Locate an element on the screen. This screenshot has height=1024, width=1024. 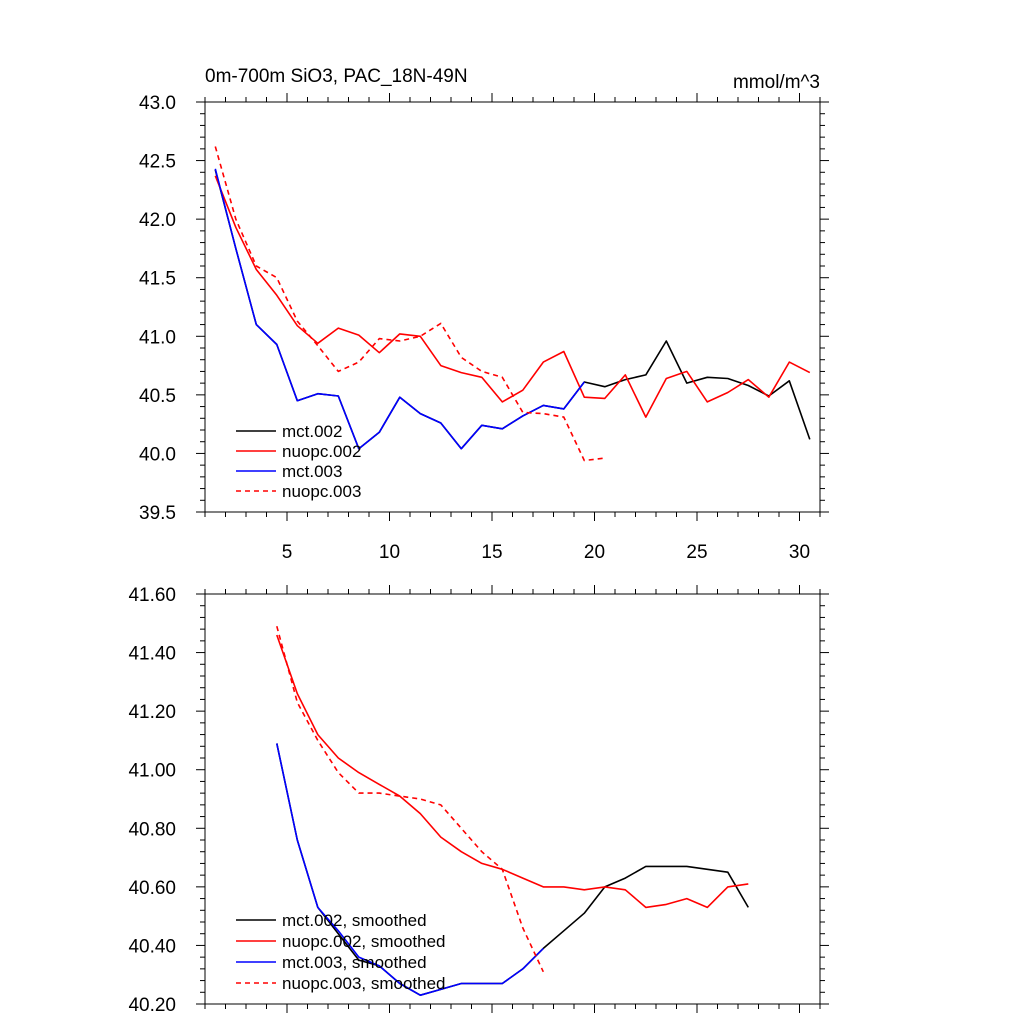
legend-label: nuopc.003 is located at coordinates (321, 491).